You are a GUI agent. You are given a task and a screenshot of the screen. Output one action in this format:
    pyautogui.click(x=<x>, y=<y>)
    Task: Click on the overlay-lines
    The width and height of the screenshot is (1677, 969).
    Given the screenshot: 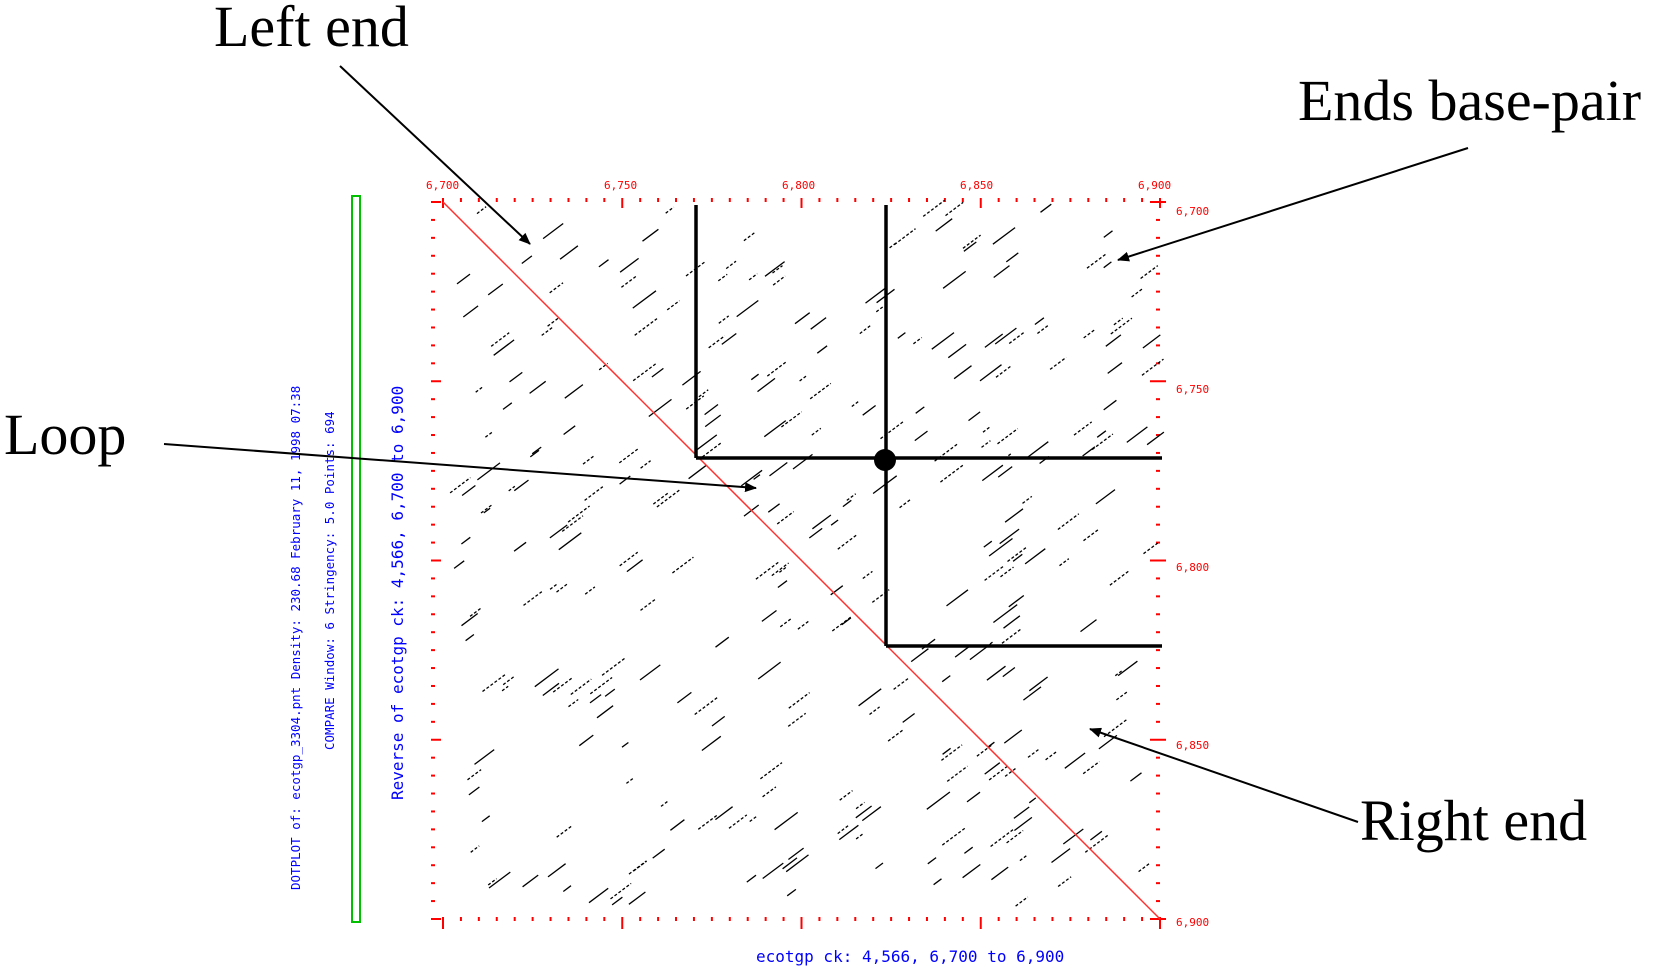 What is the action you would take?
    pyautogui.click(x=928, y=426)
    